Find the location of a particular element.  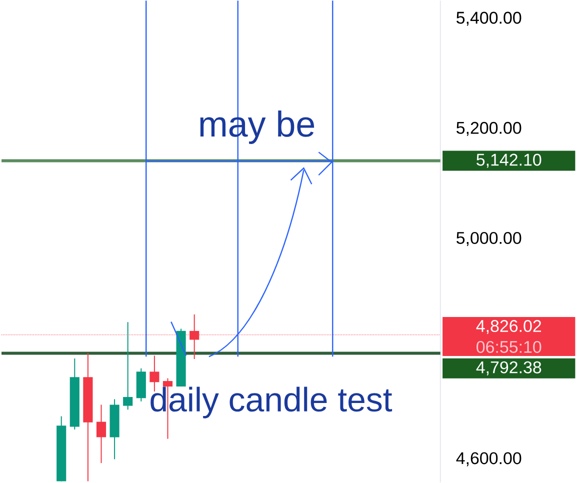

y-tick-label: 4,600.00 is located at coordinates (489, 459).